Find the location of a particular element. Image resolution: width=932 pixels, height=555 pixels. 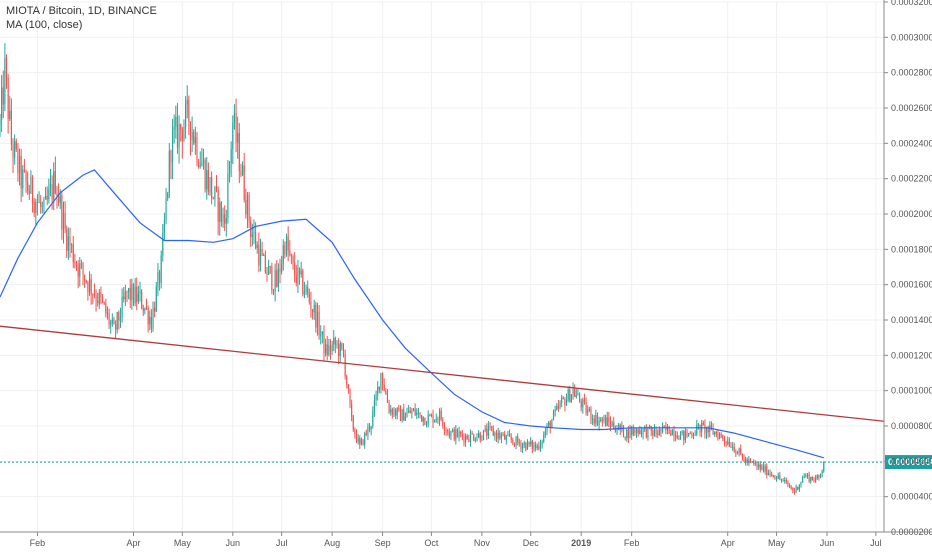

x-tick-label: Jul is located at coordinates (282, 543).